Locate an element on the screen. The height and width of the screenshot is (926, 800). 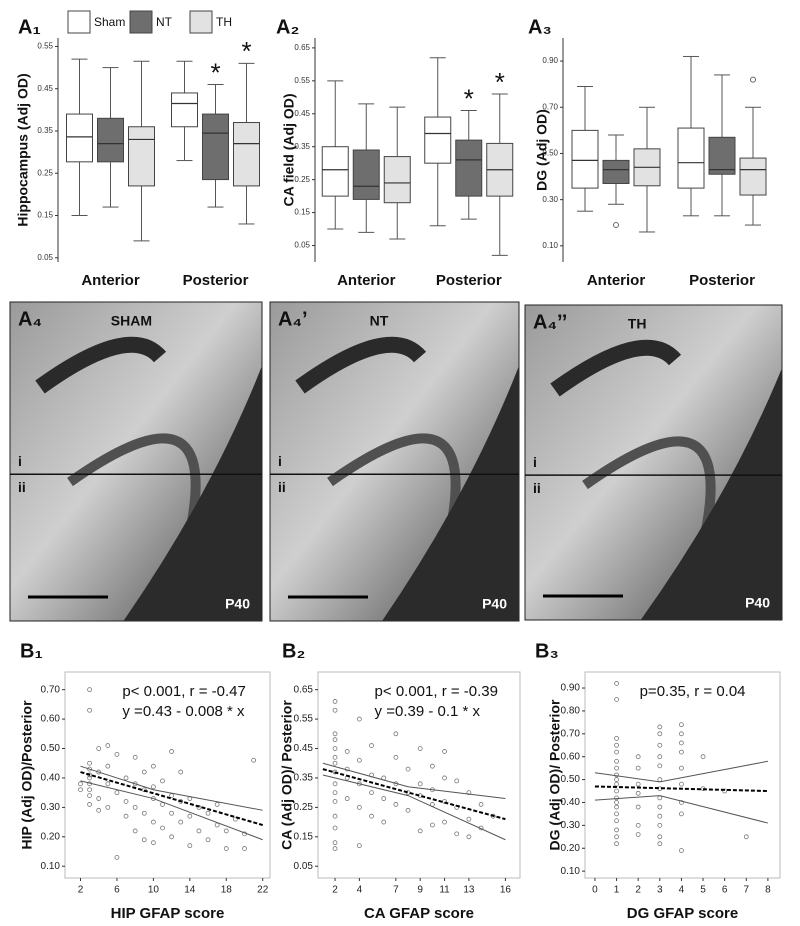
x-tick-label: 6 is located at coordinates (725, 890).